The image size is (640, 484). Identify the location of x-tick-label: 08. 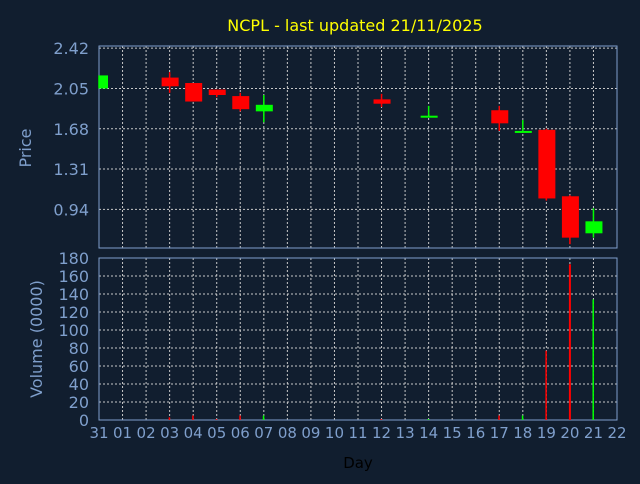
(287, 433).